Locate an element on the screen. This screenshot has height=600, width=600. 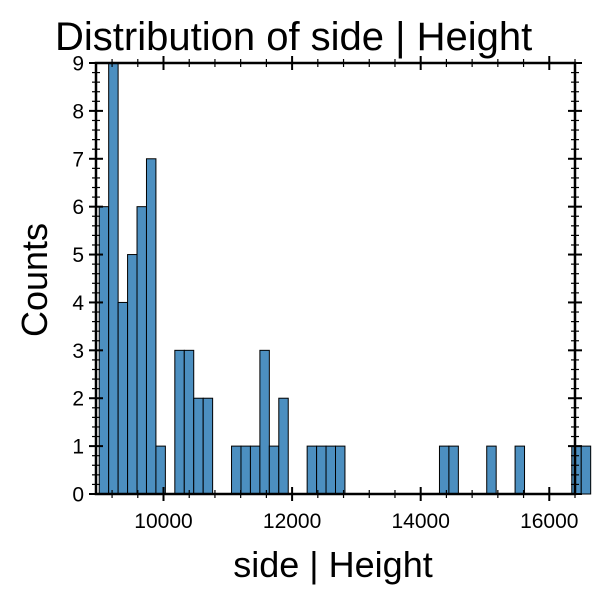
x-tick-label: 12000 is located at coordinates (292, 521).